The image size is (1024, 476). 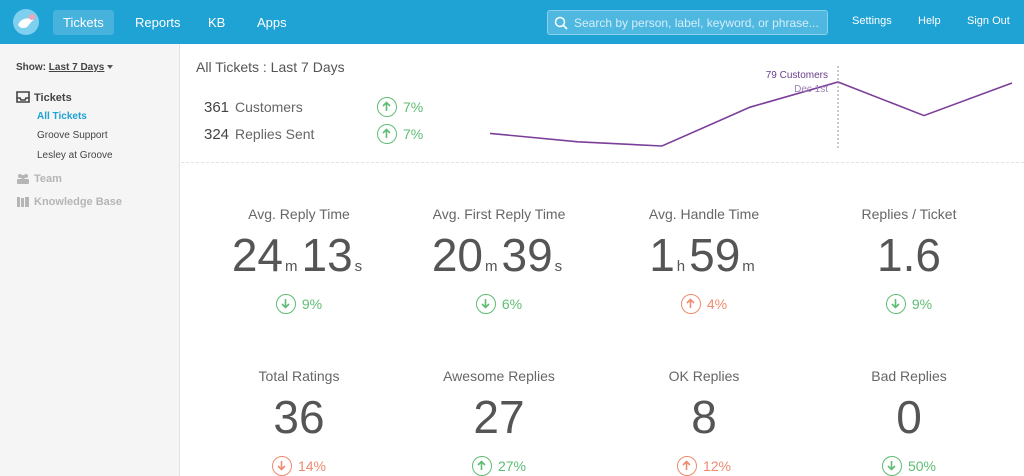 What do you see at coordinates (26, 22) in the screenshot?
I see `groove-logo-icon` at bounding box center [26, 22].